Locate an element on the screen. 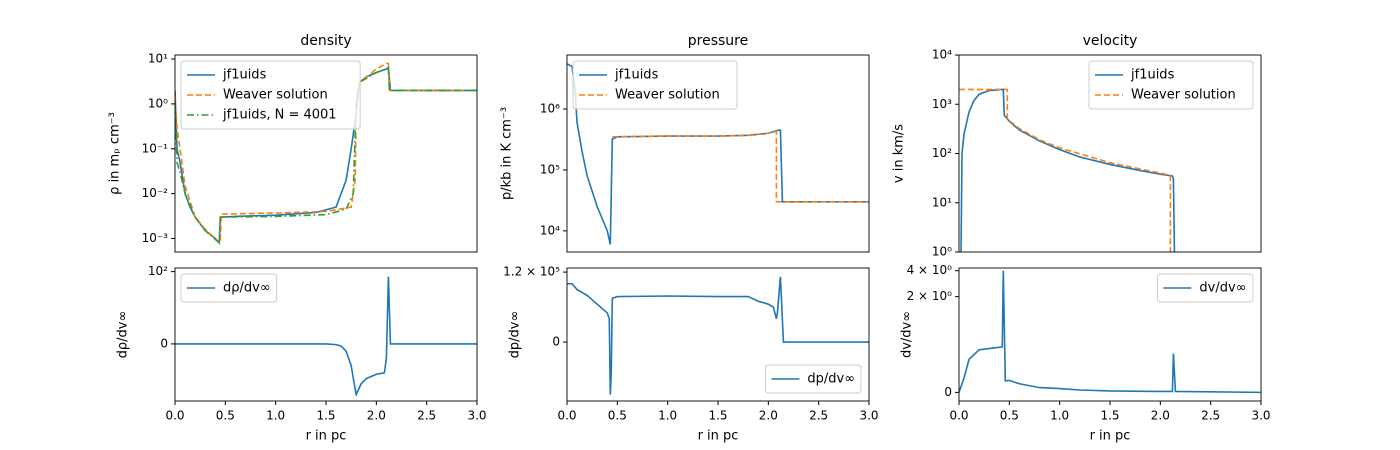  y-tick-label: 10¹ is located at coordinates (942, 202).